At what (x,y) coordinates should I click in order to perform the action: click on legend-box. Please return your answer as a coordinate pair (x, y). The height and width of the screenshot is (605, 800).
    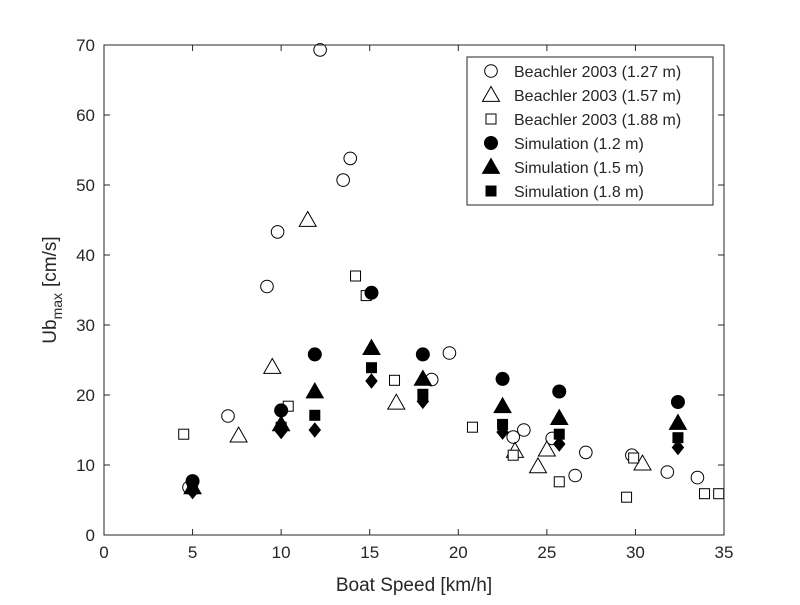
    Looking at the image, I should click on (590, 131).